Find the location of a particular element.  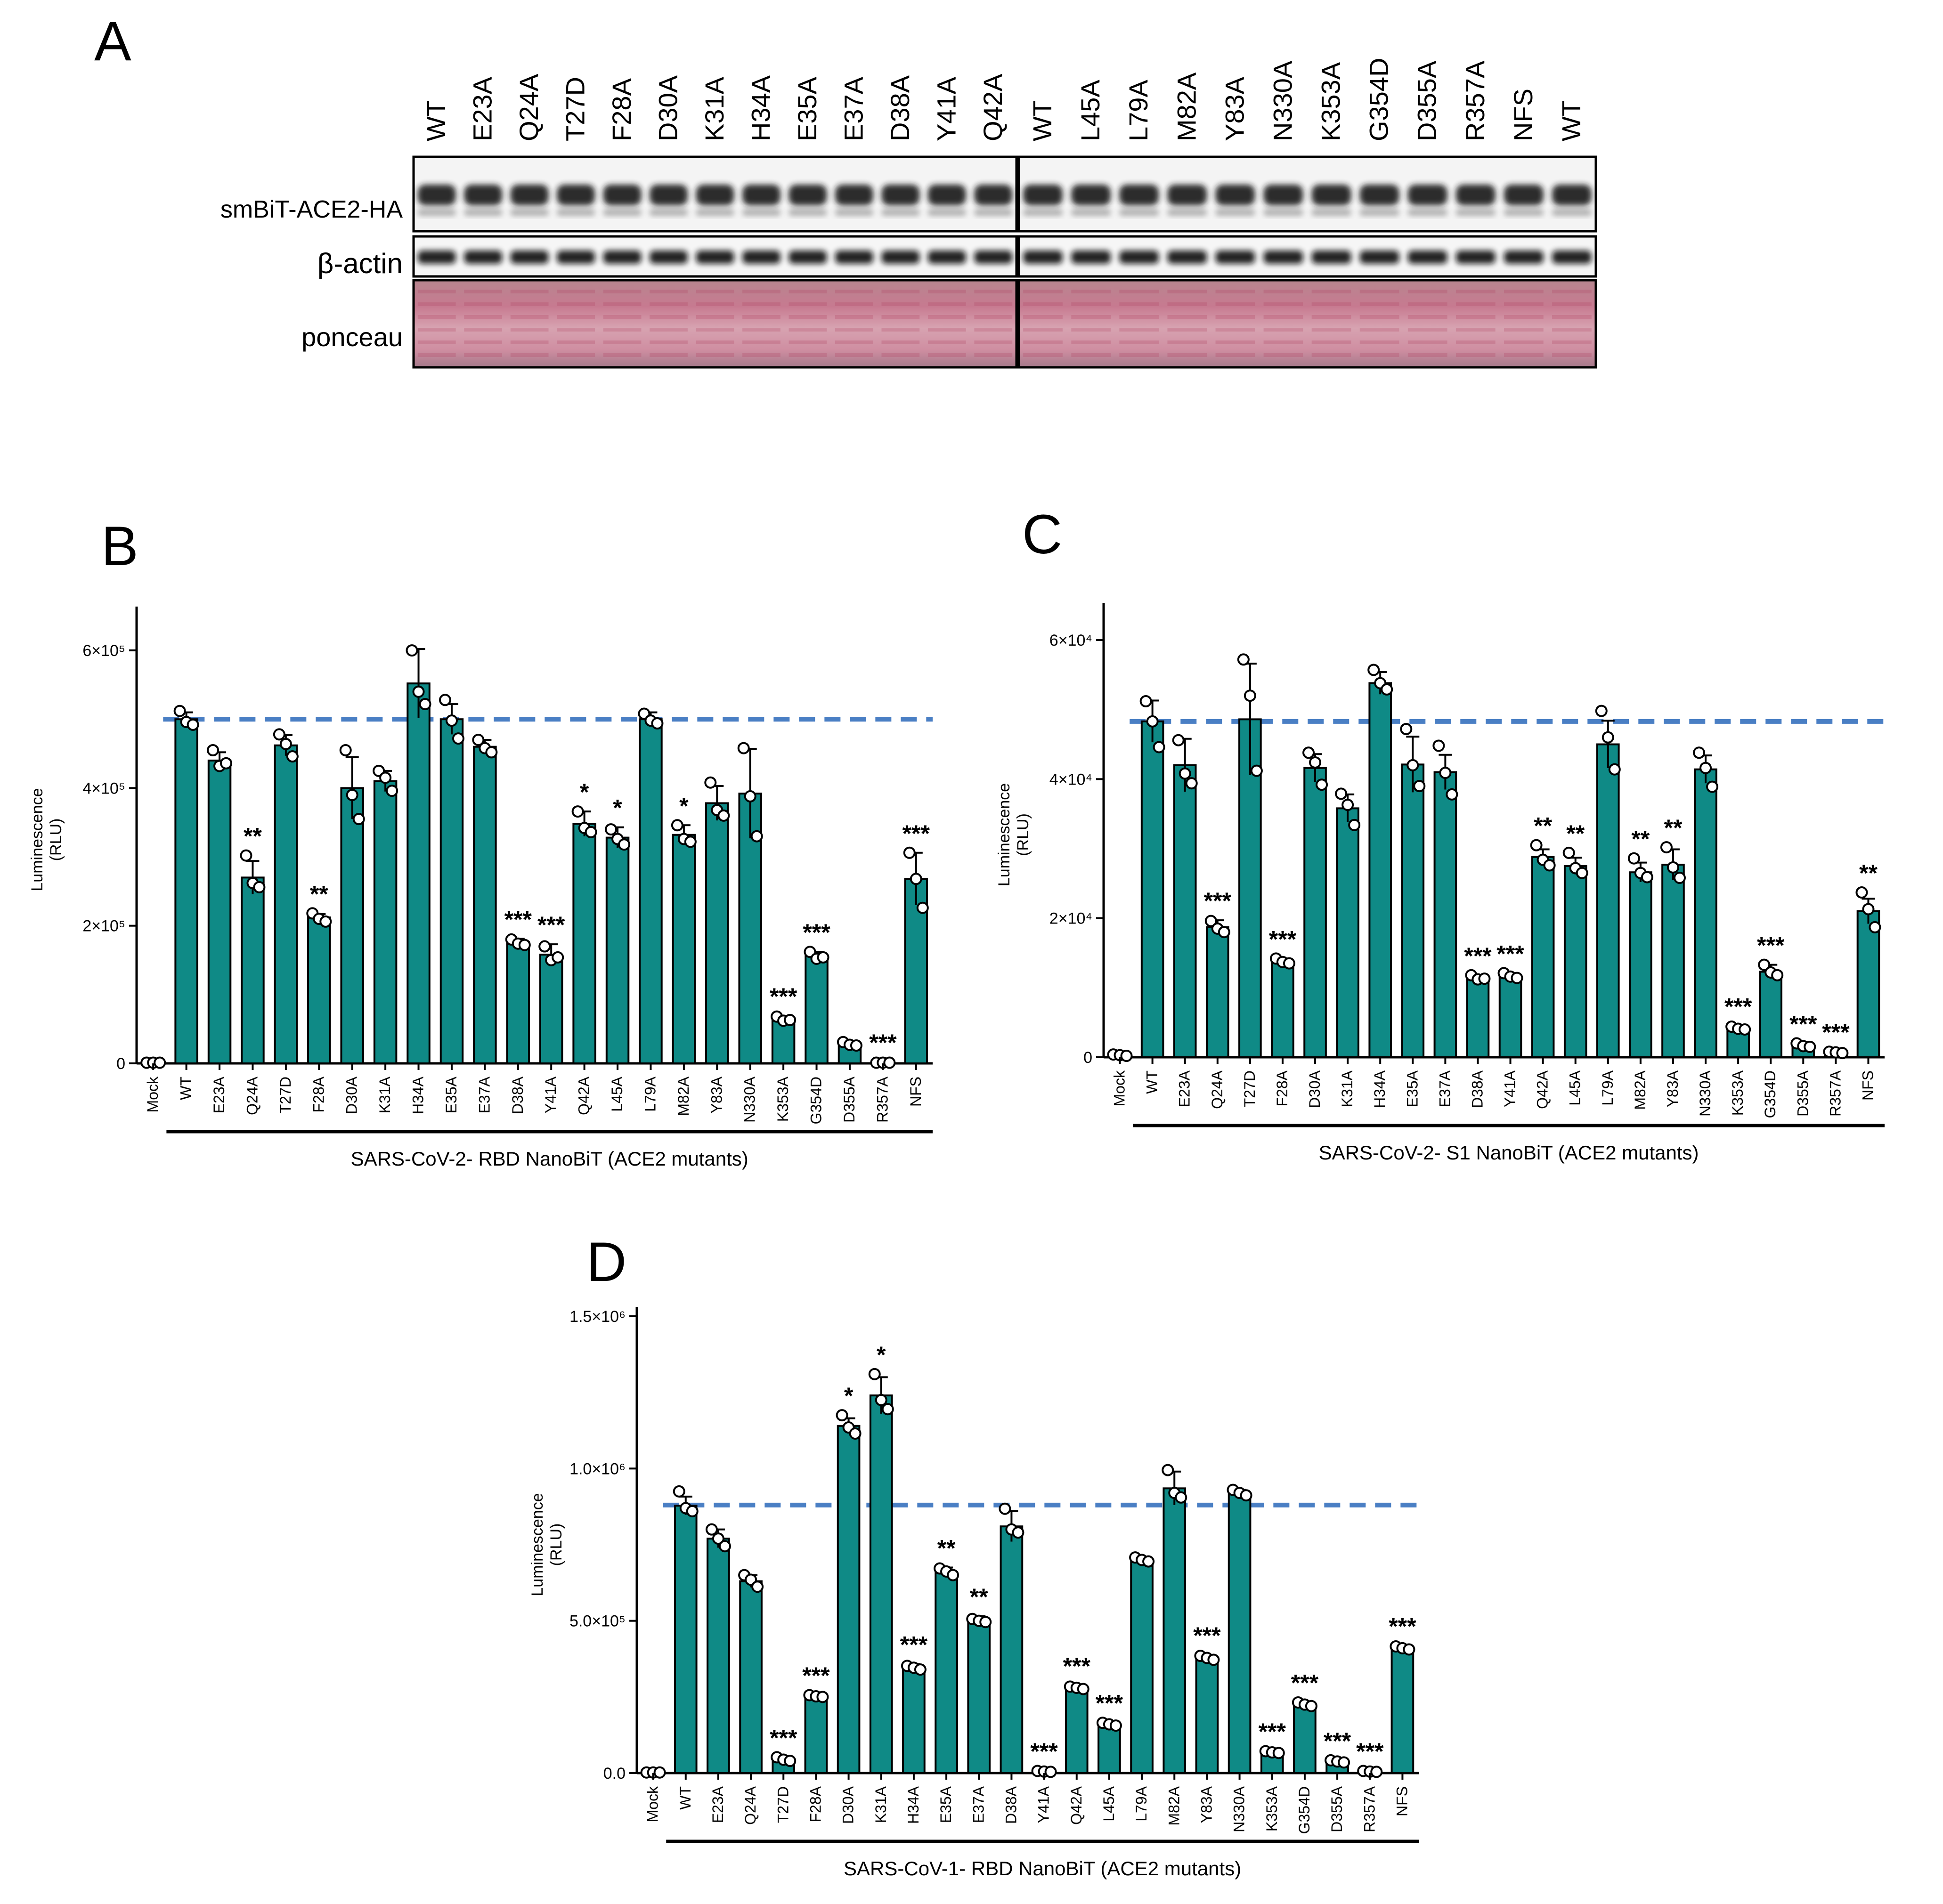

bar-wt is located at coordinates (1152, 889).